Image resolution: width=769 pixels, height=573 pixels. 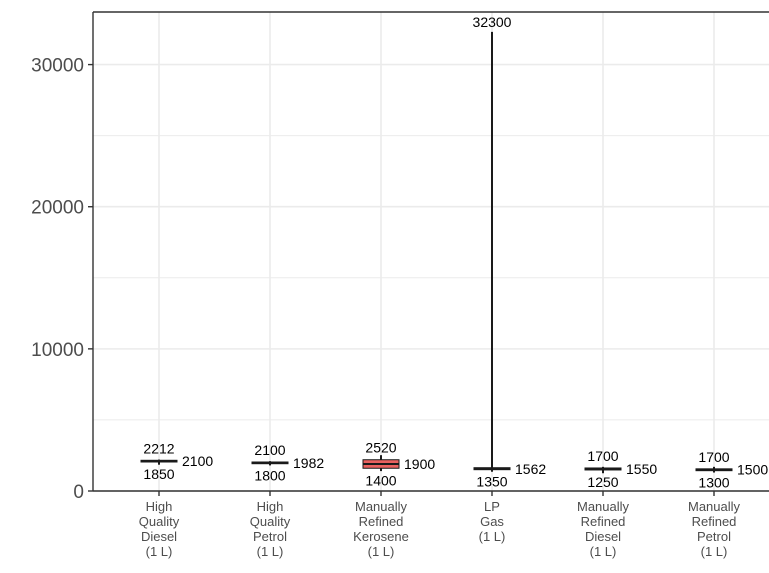 I want to click on x-tick-label-line: Gas, so click(x=492, y=521).